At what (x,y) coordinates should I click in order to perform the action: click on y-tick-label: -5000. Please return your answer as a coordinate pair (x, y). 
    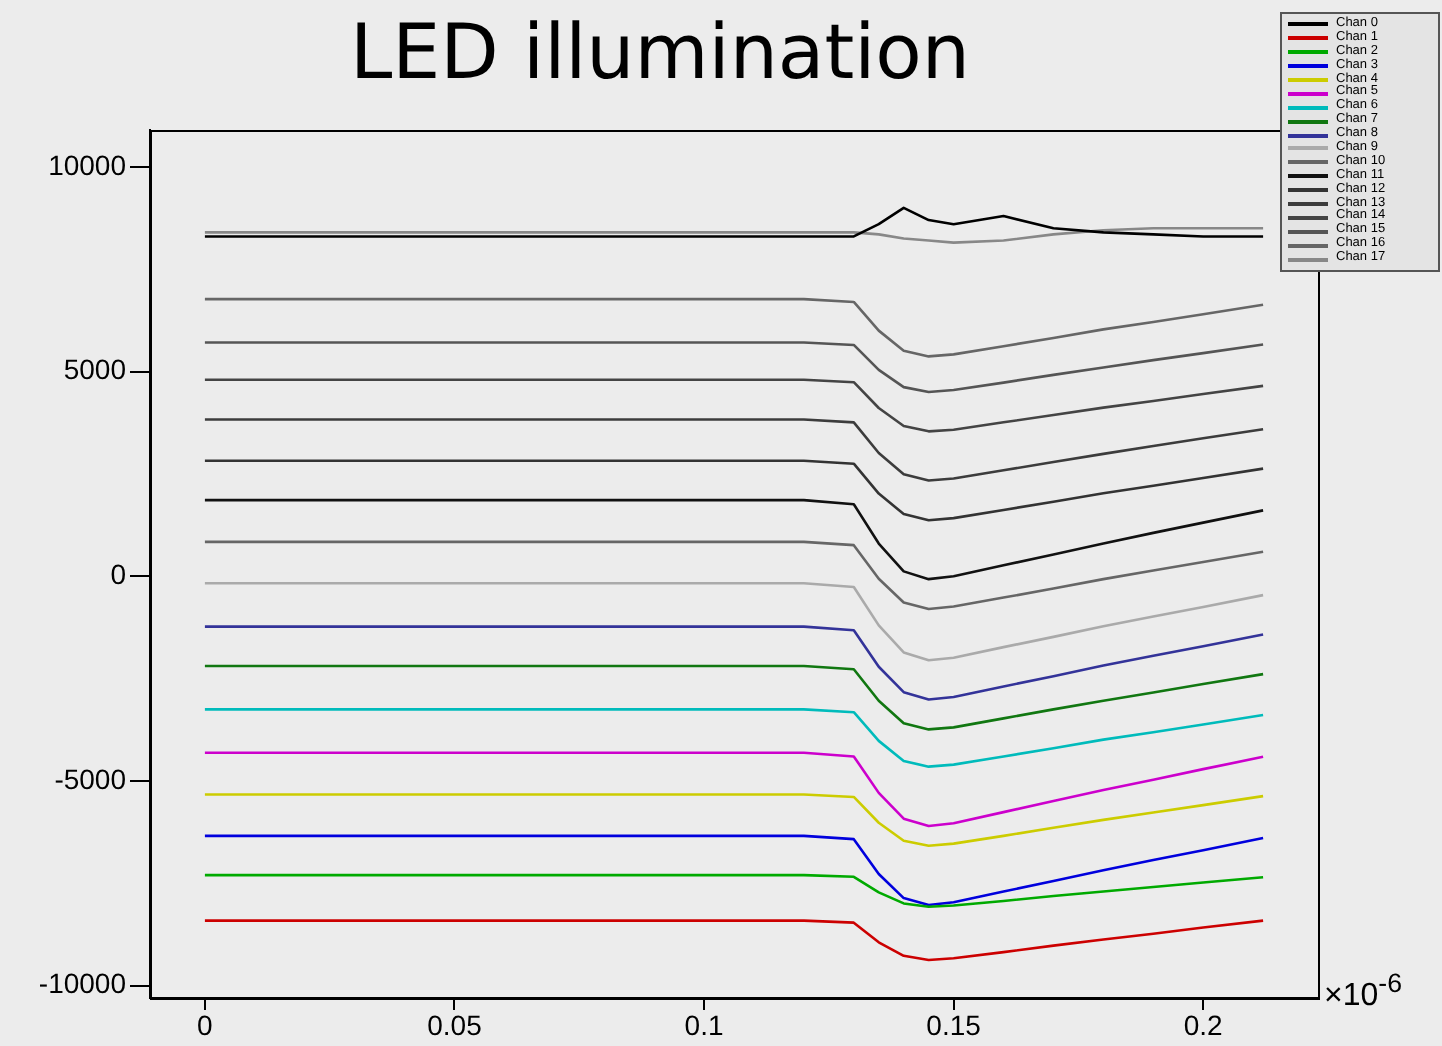
    Looking at the image, I should click on (90, 778).